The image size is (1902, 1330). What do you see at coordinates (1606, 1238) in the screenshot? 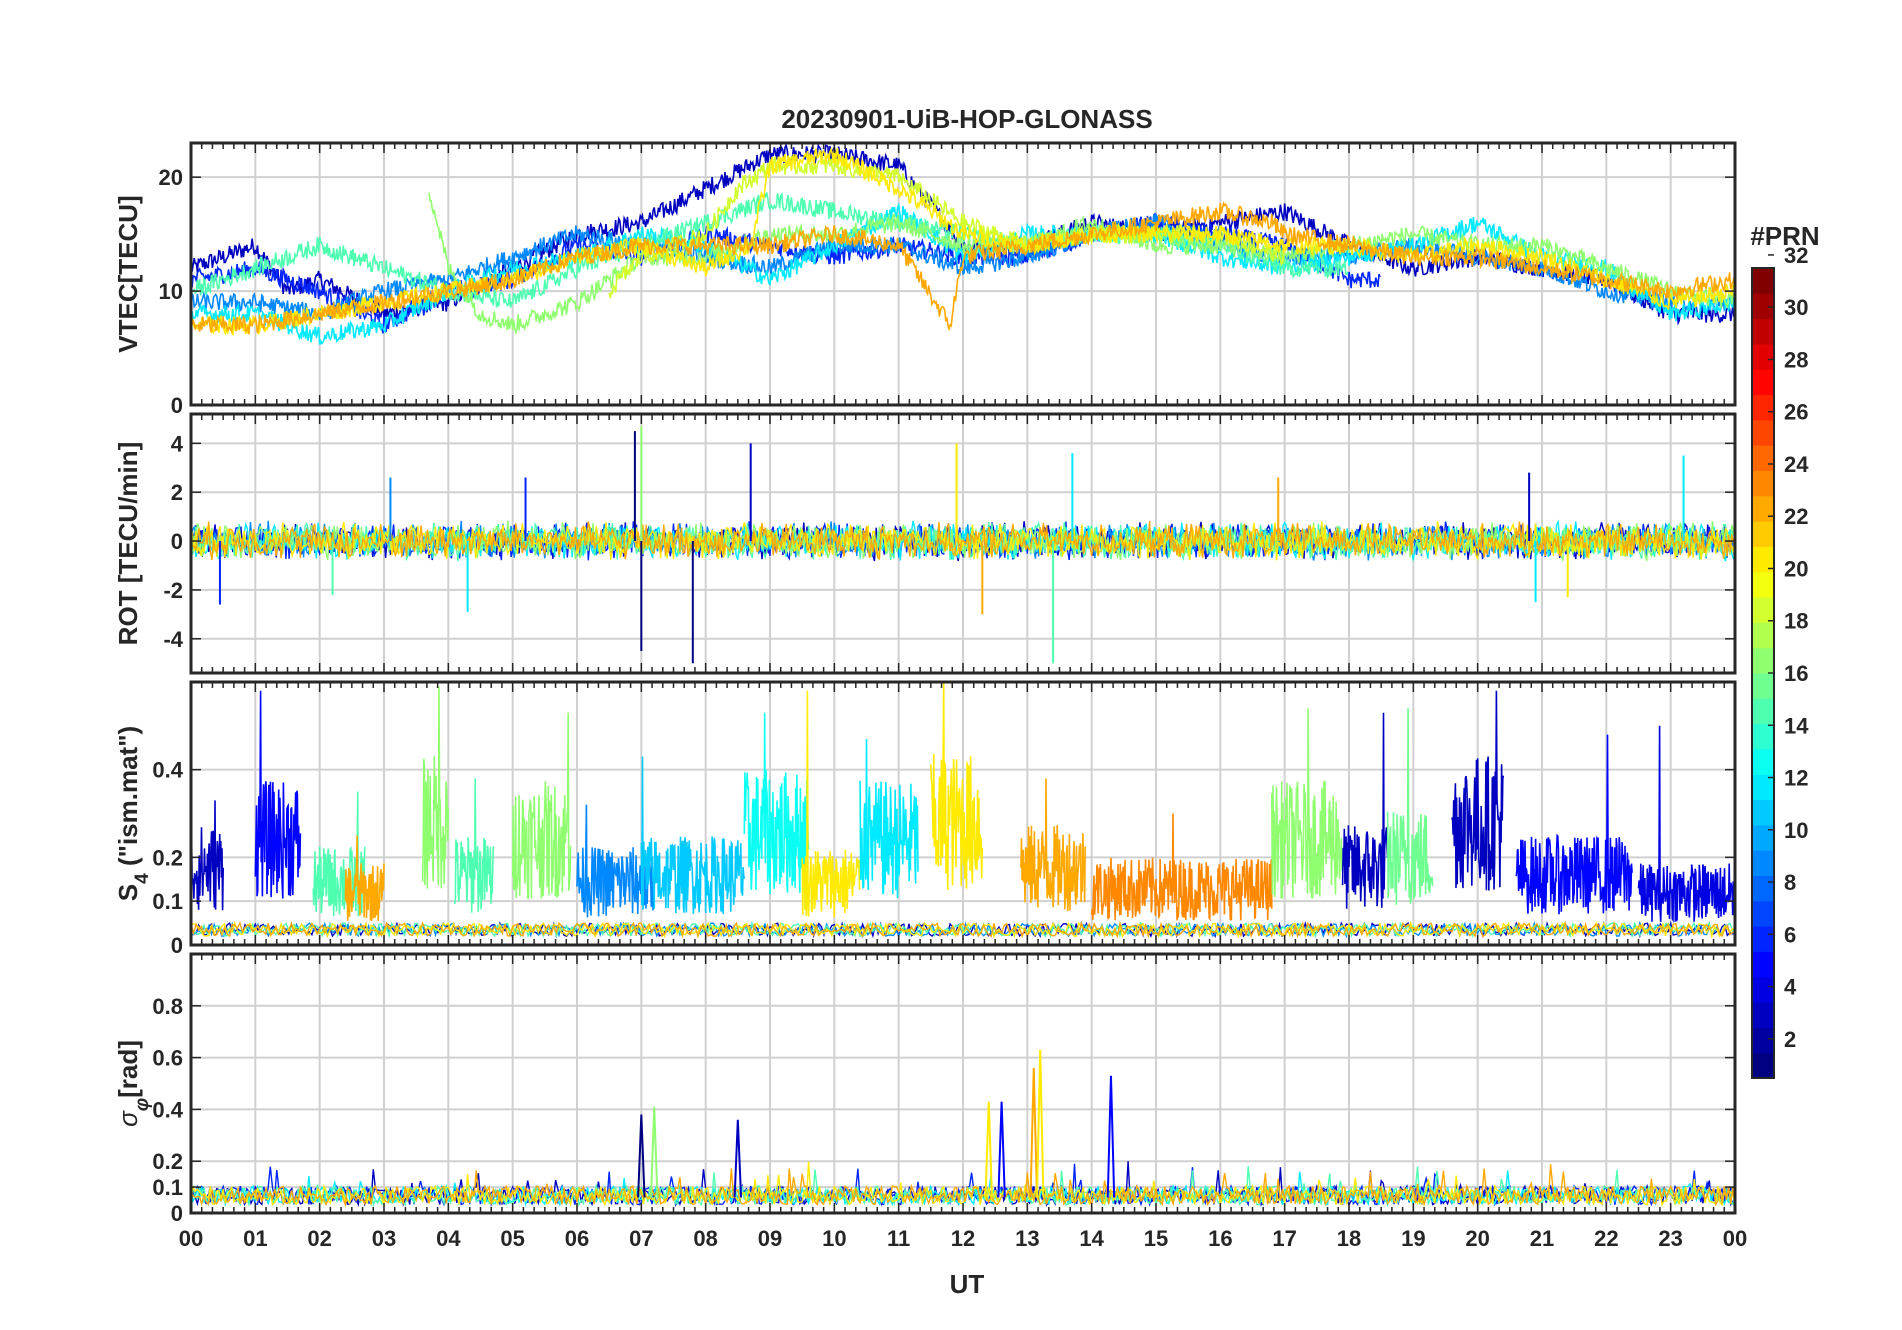
I see `x-tick-label: 22` at bounding box center [1606, 1238].